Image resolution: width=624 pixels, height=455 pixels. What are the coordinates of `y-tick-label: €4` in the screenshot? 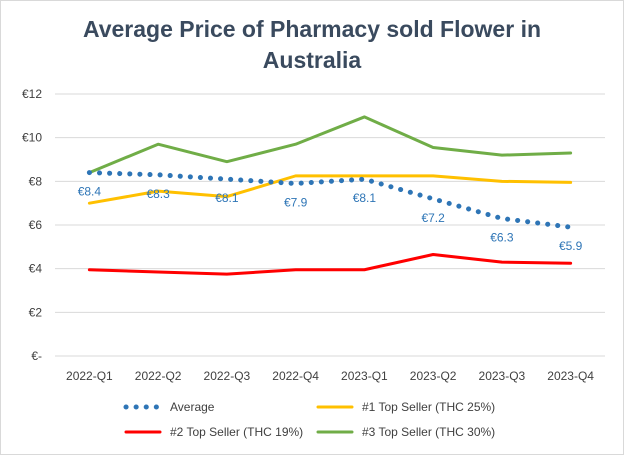 It's located at (36, 269).